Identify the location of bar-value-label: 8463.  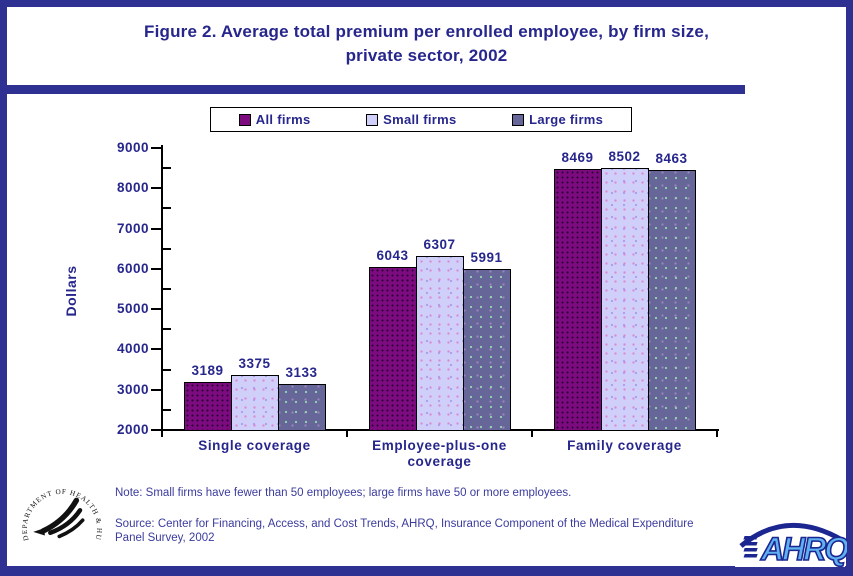
(671, 158).